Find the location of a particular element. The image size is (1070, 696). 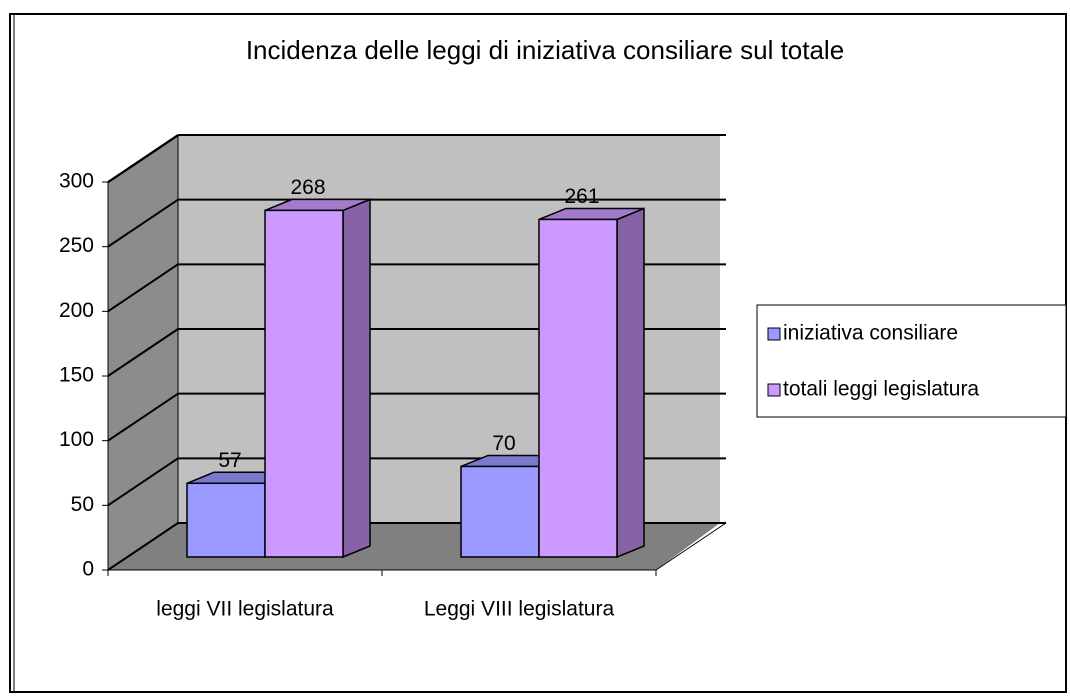

legend-label: totali leggi legislatura is located at coordinates (881, 389).